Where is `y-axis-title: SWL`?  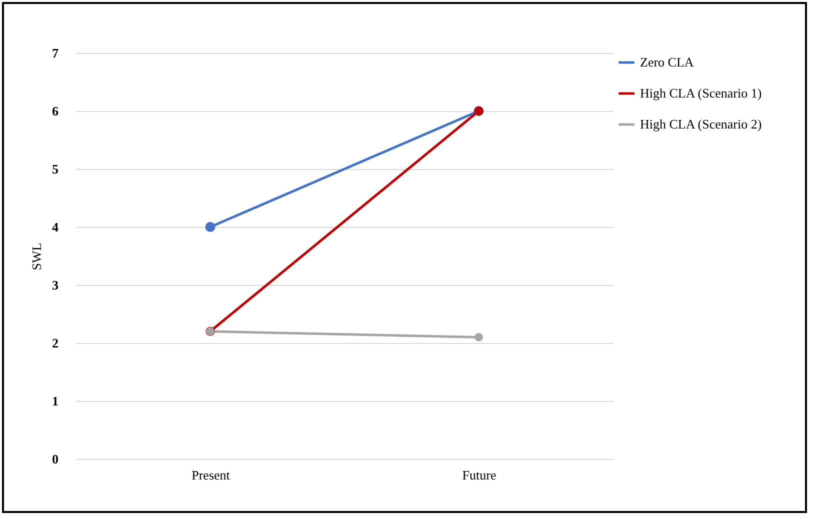
y-axis-title: SWL is located at coordinates (36, 256).